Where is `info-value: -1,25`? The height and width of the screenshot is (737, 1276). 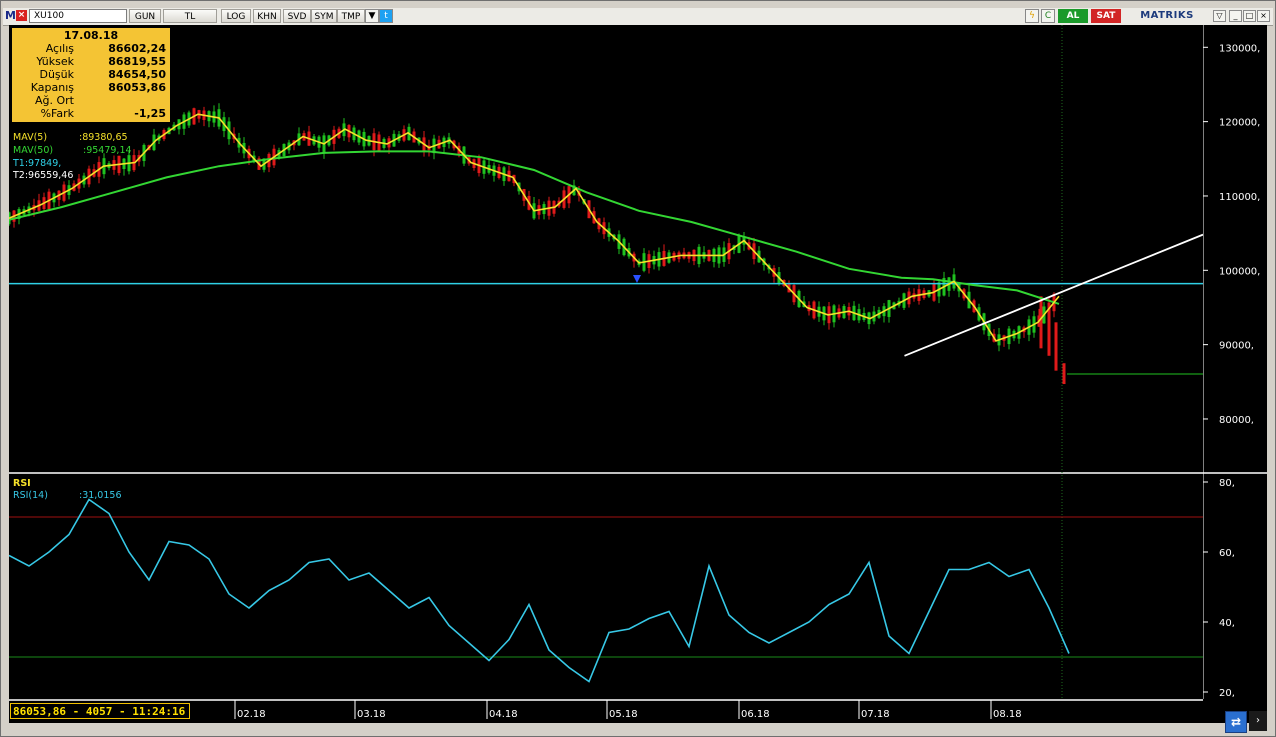
info-value: -1,25 is located at coordinates (150, 113).